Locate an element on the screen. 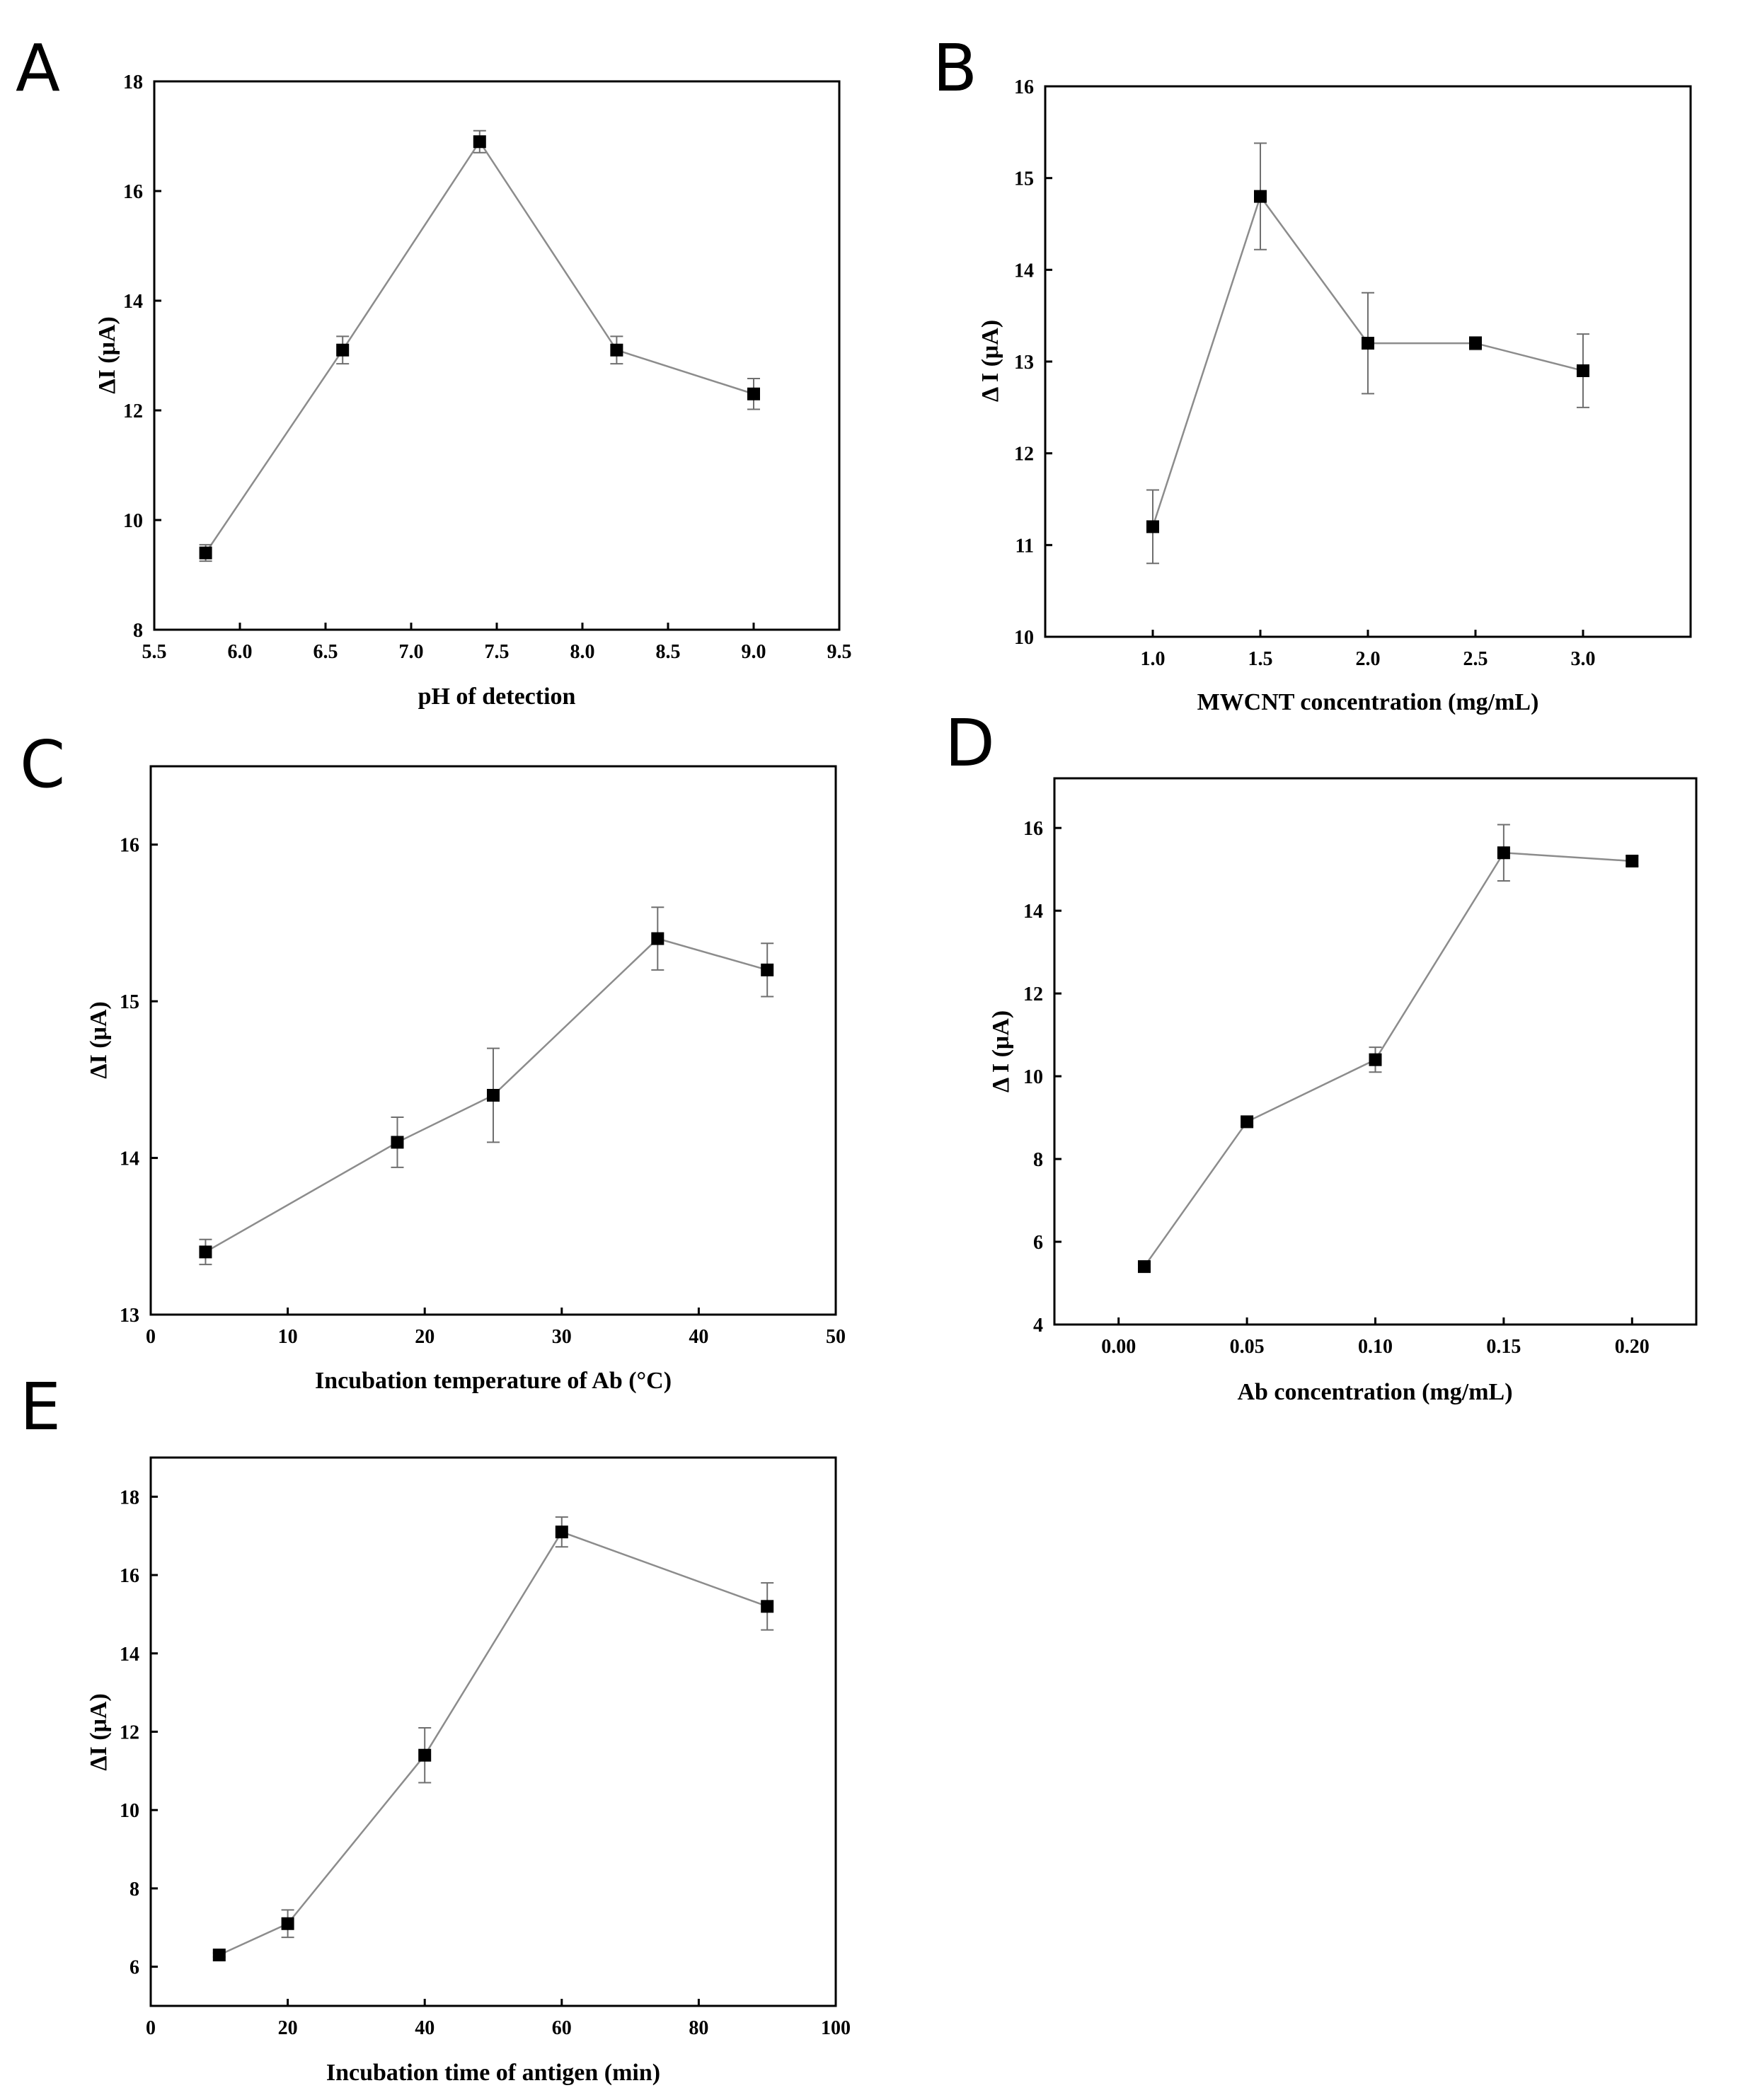 The width and height of the screenshot is (1755, 2100). y-axis-title-a: ΔI (μA) is located at coordinates (107, 355).